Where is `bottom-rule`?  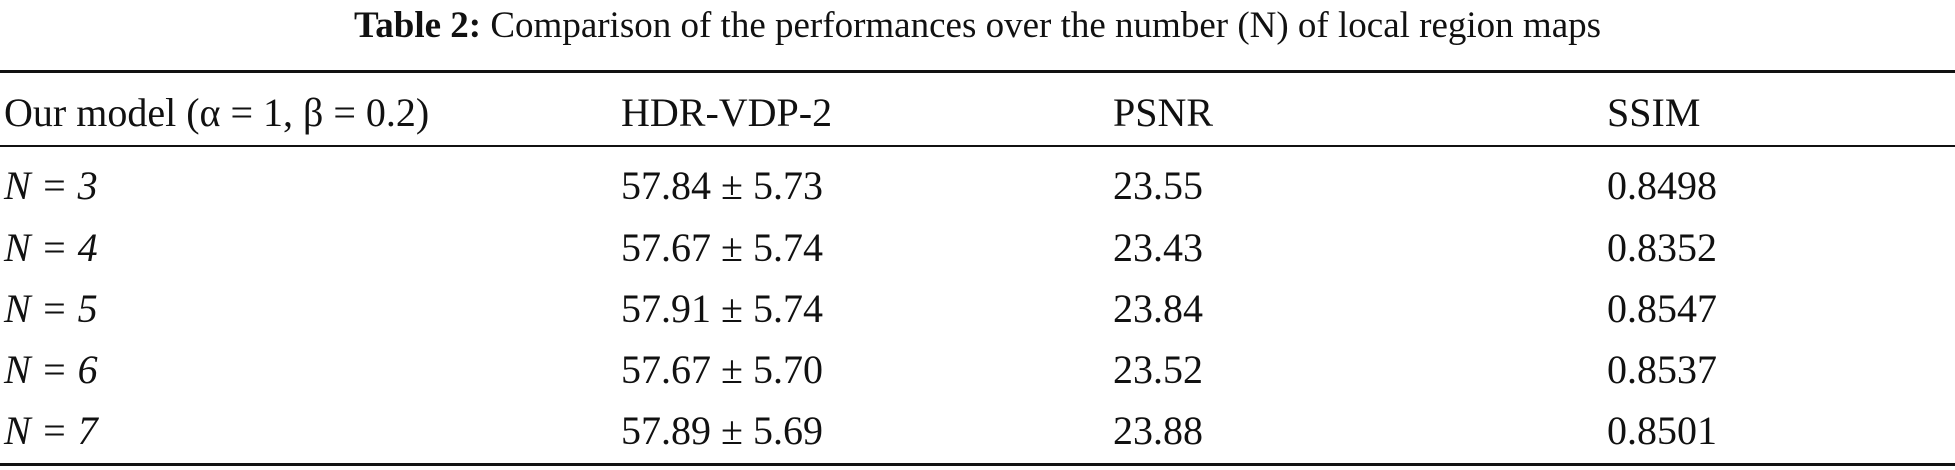
bottom-rule is located at coordinates (977, 464).